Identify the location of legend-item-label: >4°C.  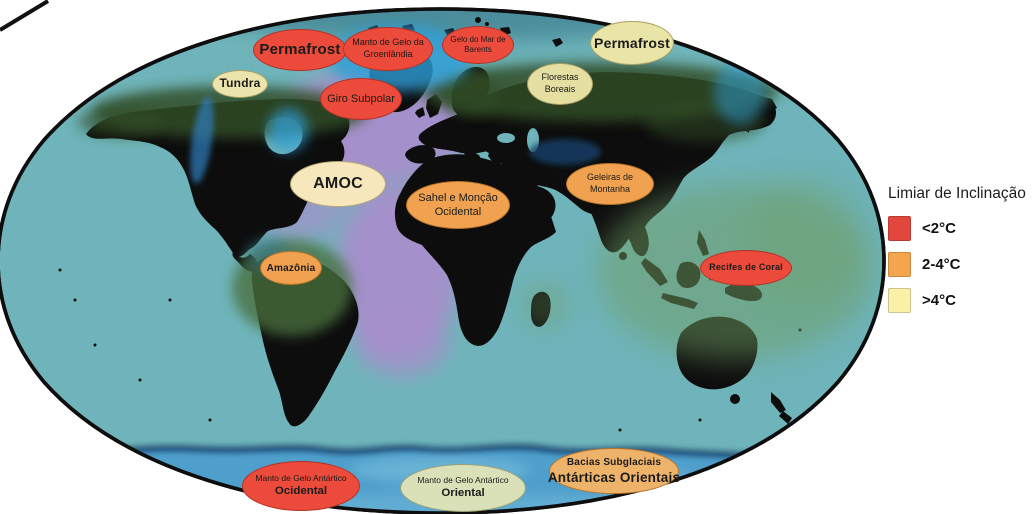
(939, 300).